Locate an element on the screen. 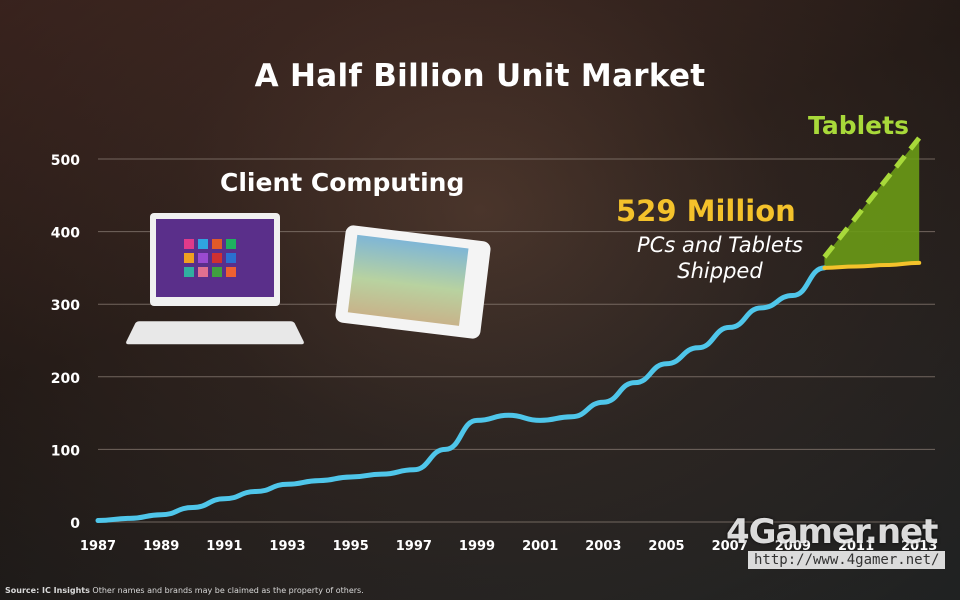 The image size is (960, 600). x-tick-label: 1993 is located at coordinates (287, 546).